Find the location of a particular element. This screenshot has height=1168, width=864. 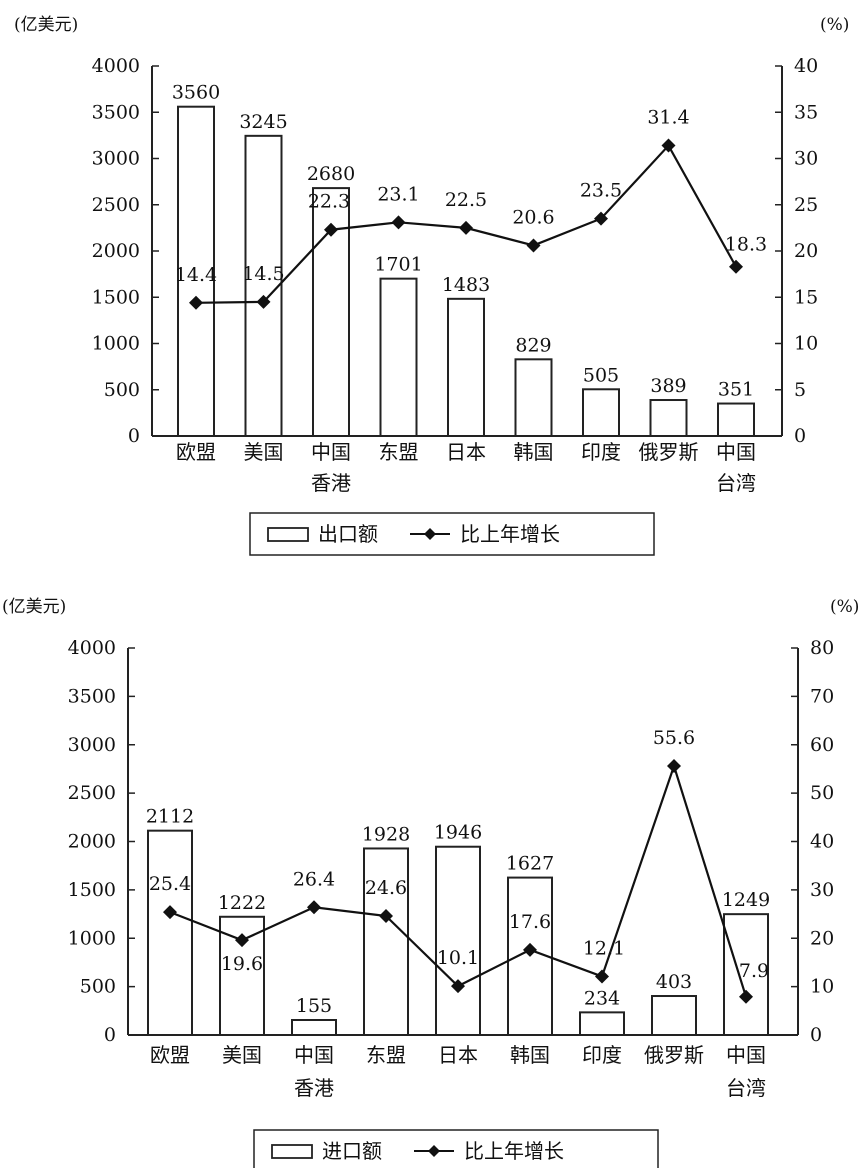

legend: 出口额 比上年增长 is located at coordinates (452, 534).